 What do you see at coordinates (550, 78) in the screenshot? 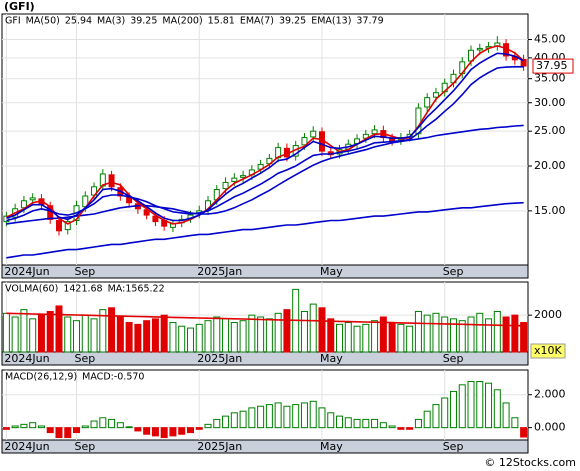
I see `y-tick-label: 35.00` at bounding box center [550, 78].